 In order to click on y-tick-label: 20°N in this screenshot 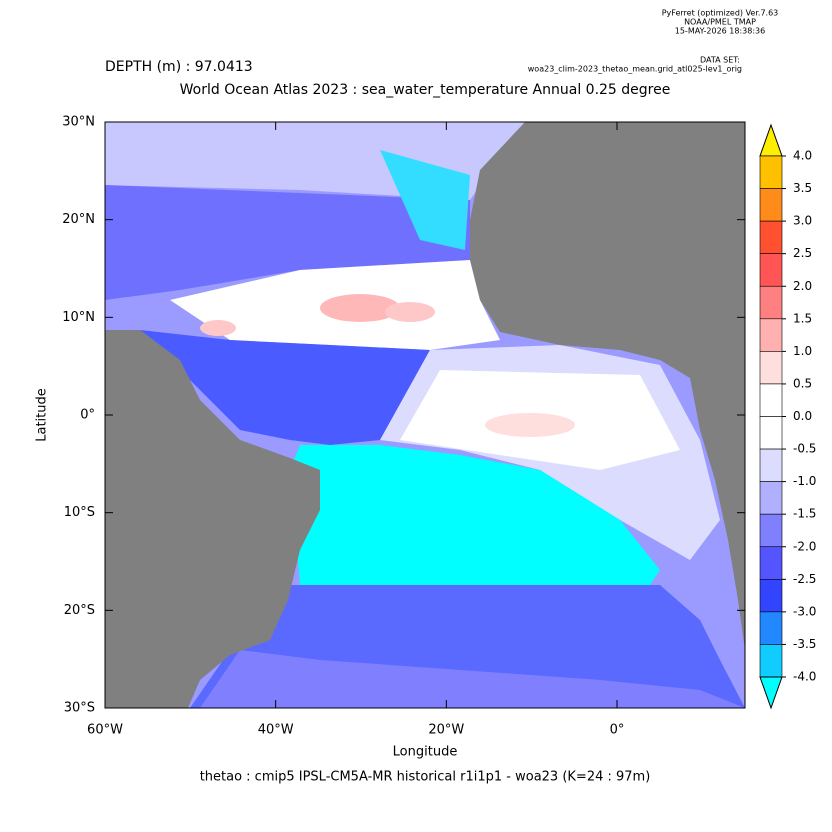, I will do `click(78, 219)`.